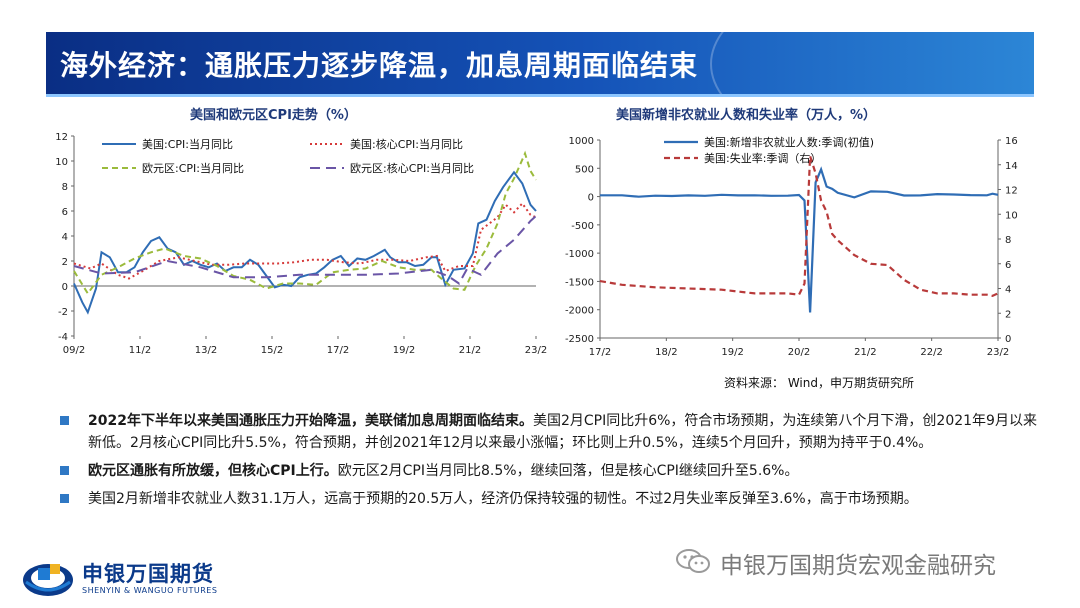  Describe the element at coordinates (1008, 240) in the screenshot. I see `right-y-tick-label: 8` at that location.